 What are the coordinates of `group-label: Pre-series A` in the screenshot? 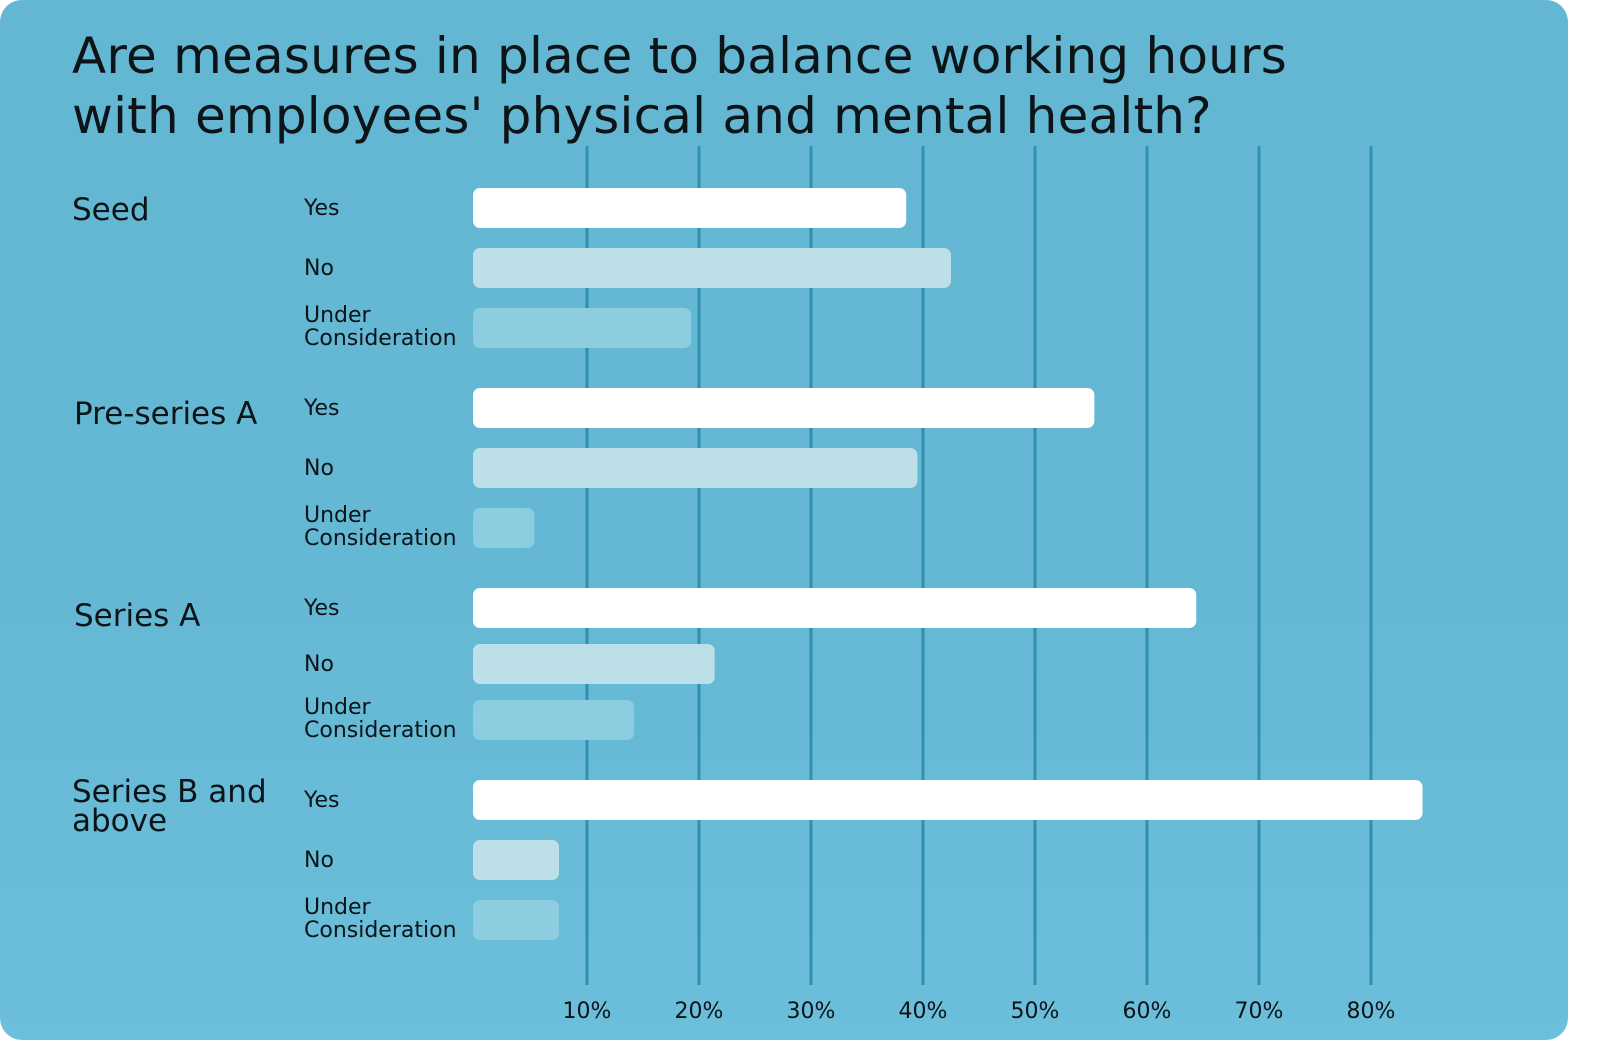 It's located at (165, 414).